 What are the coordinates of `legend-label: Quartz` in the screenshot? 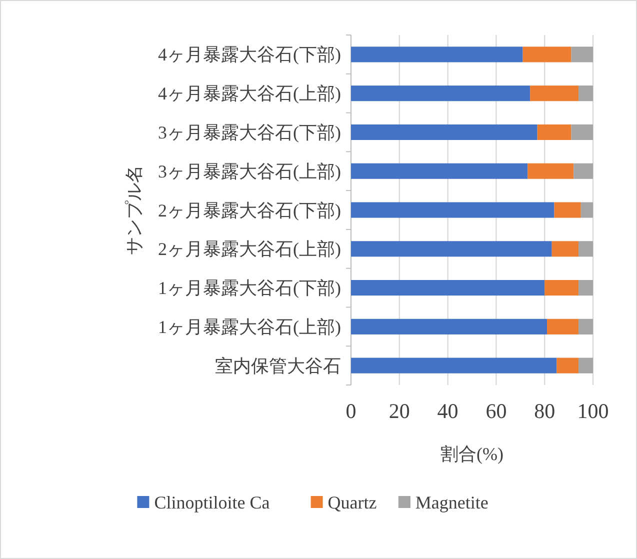 It's located at (352, 502).